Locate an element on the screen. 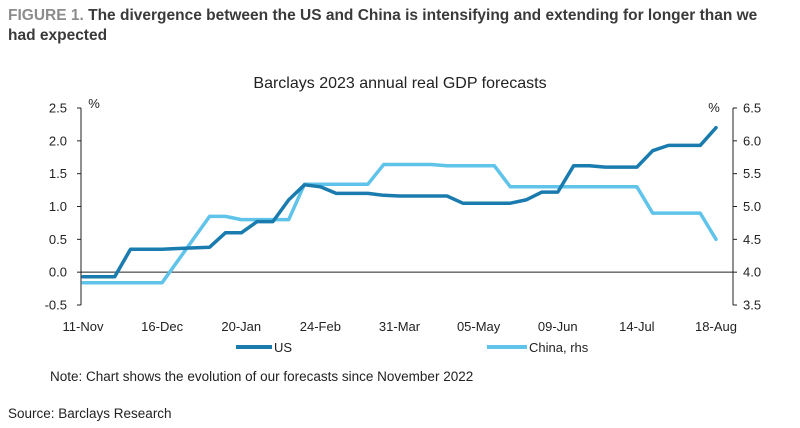 The image size is (800, 428). legend-label-us: US is located at coordinates (283, 347).